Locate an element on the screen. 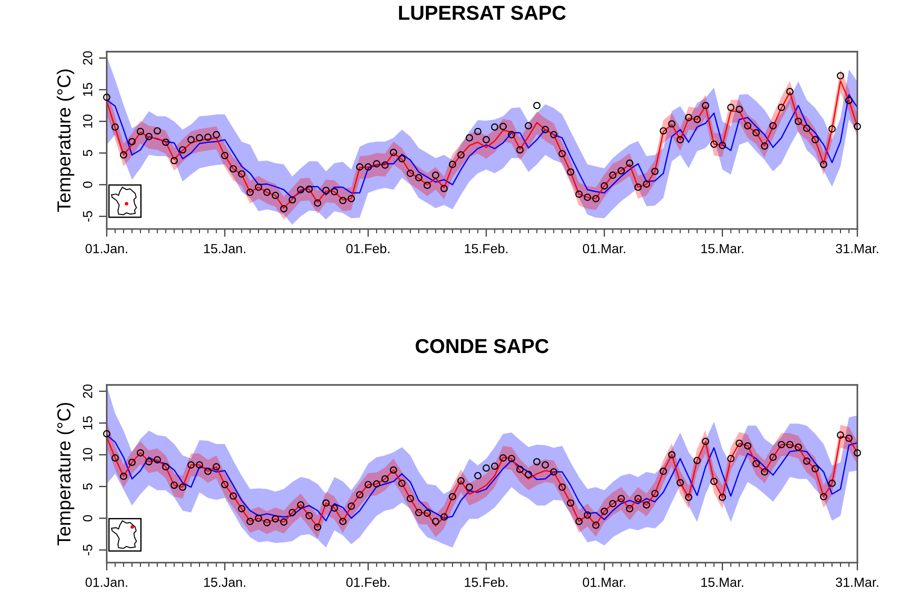 Image resolution: width=902 pixels, height=597 pixels. chart-title: CONDE SAPC is located at coordinates (482, 346).